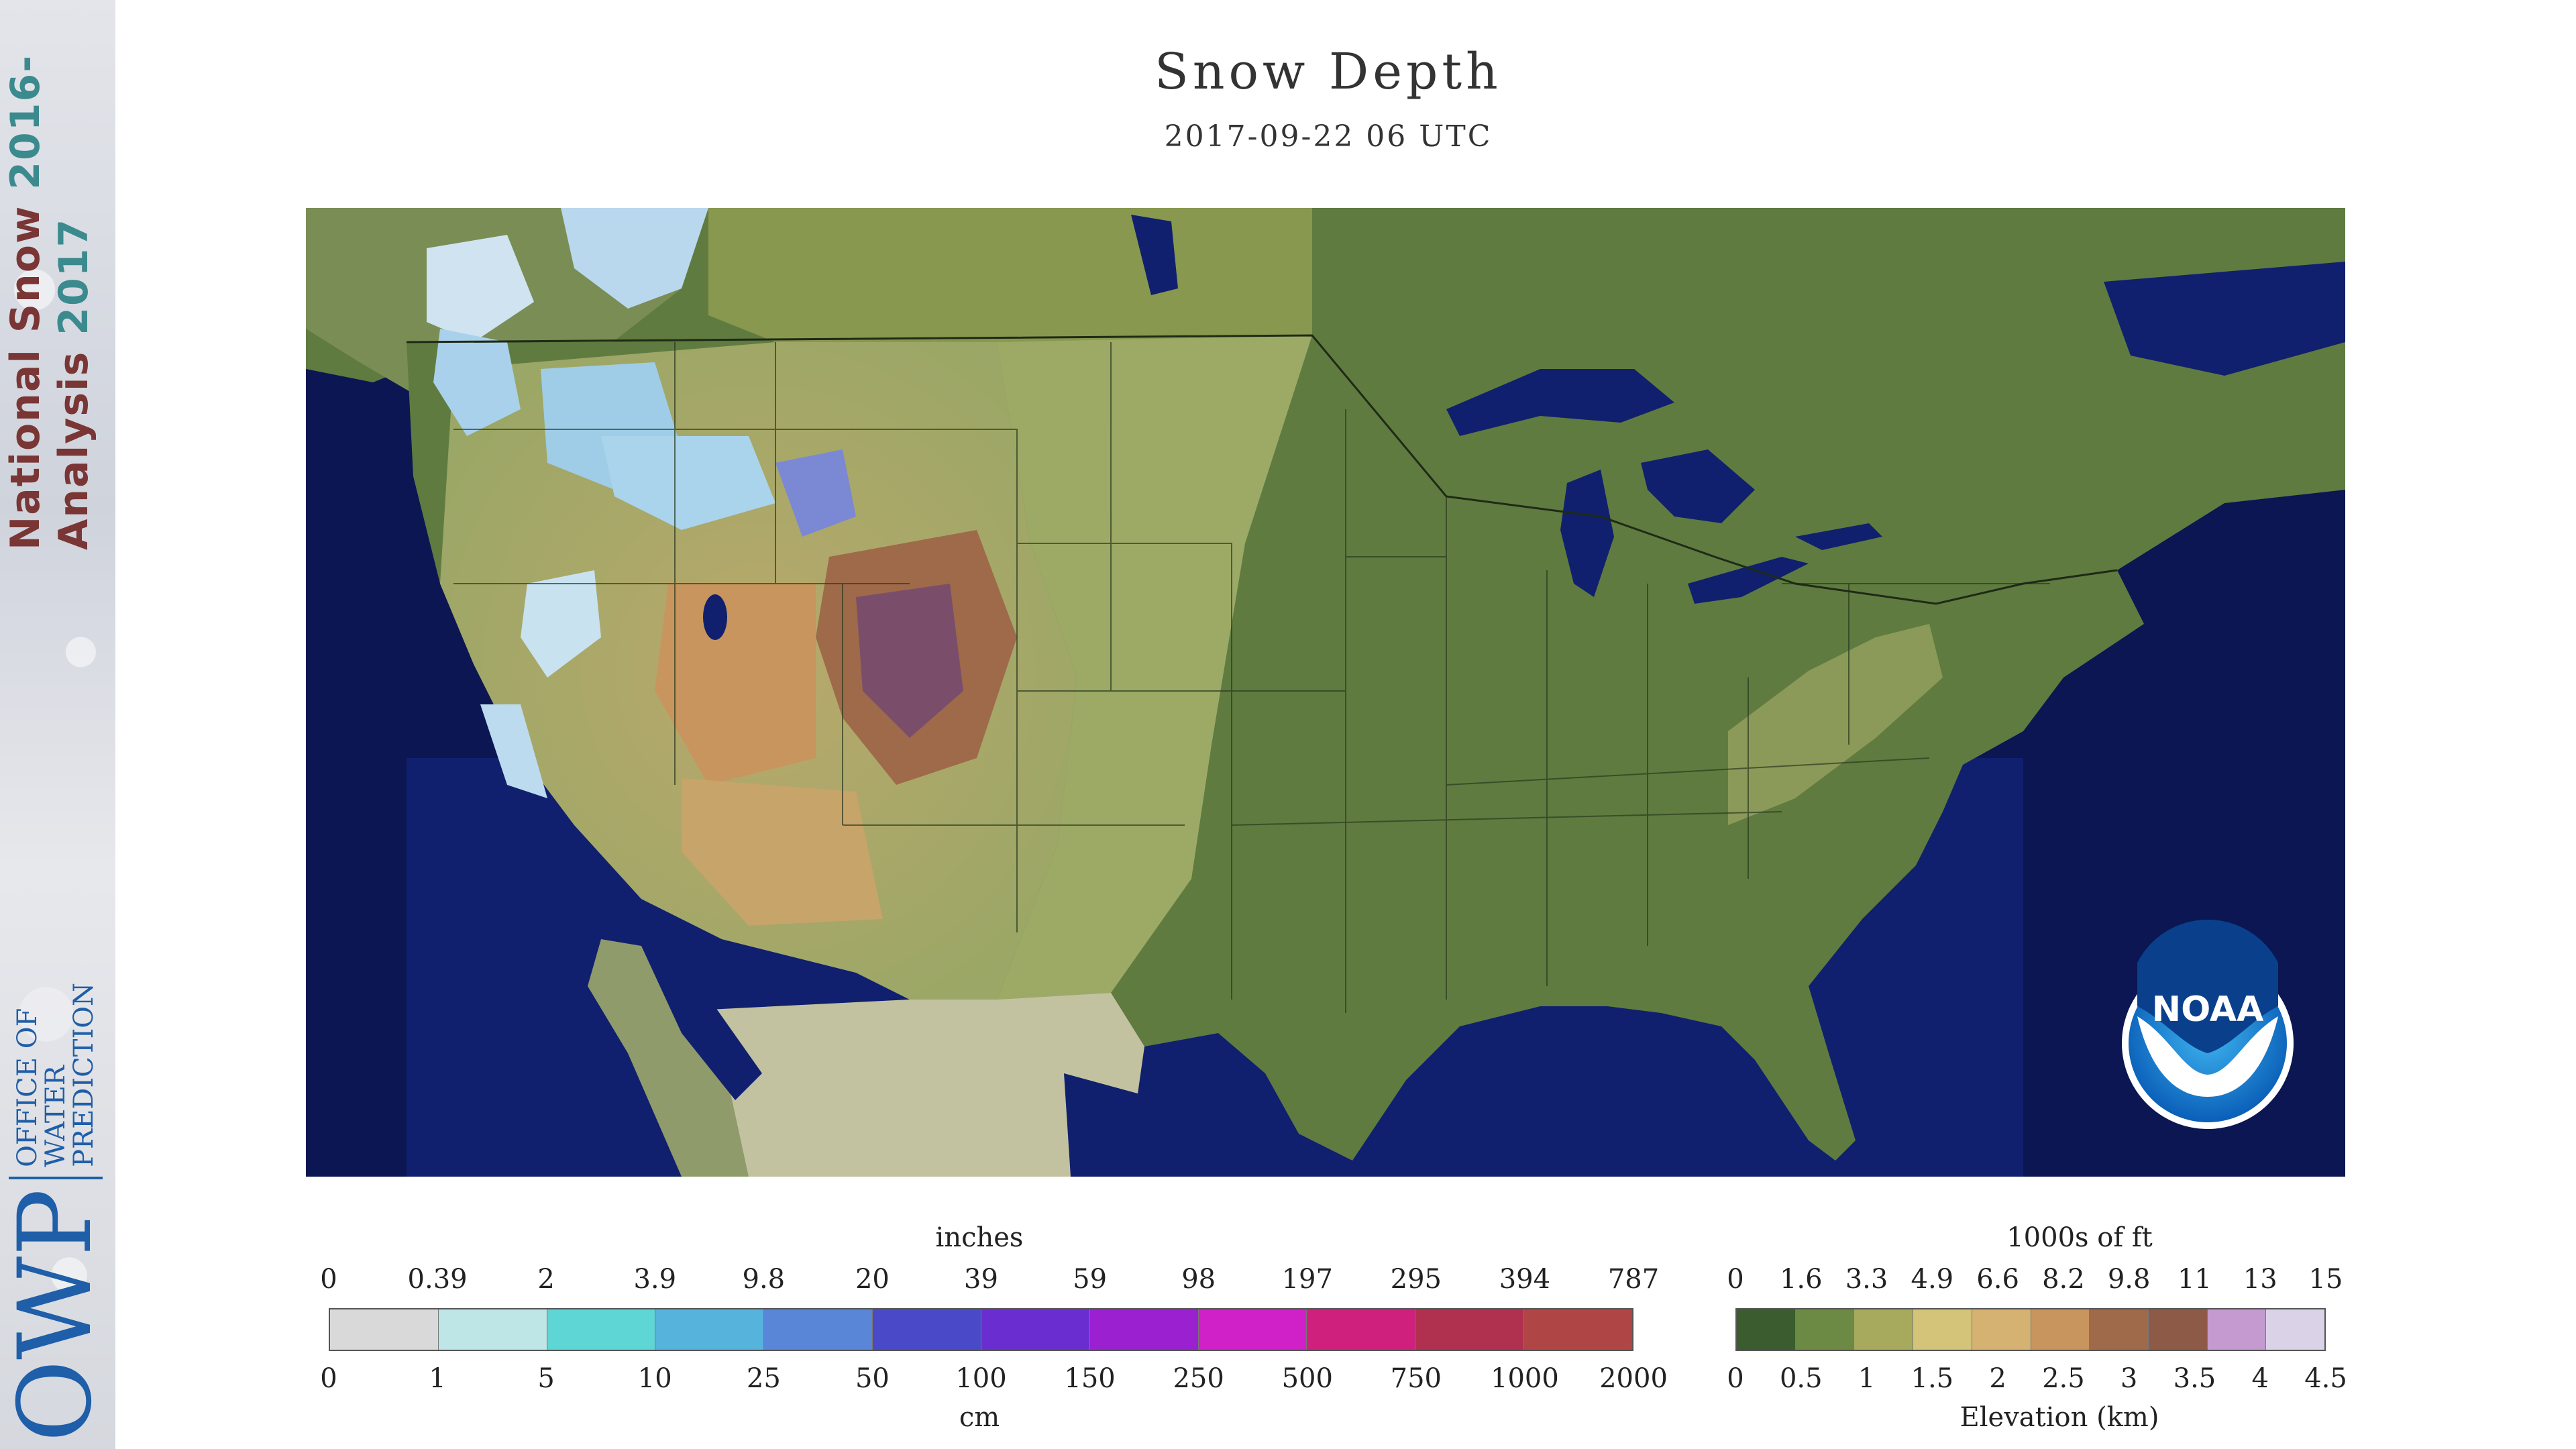 This screenshot has width=2576, height=1449. I want to click on elevation-legend-colorbar, so click(2030, 1329).